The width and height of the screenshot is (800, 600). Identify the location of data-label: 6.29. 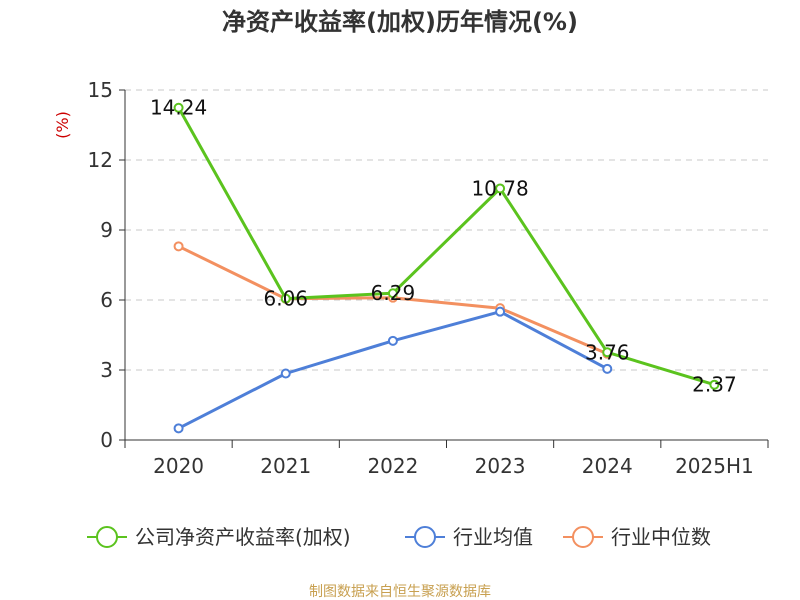
(393, 293).